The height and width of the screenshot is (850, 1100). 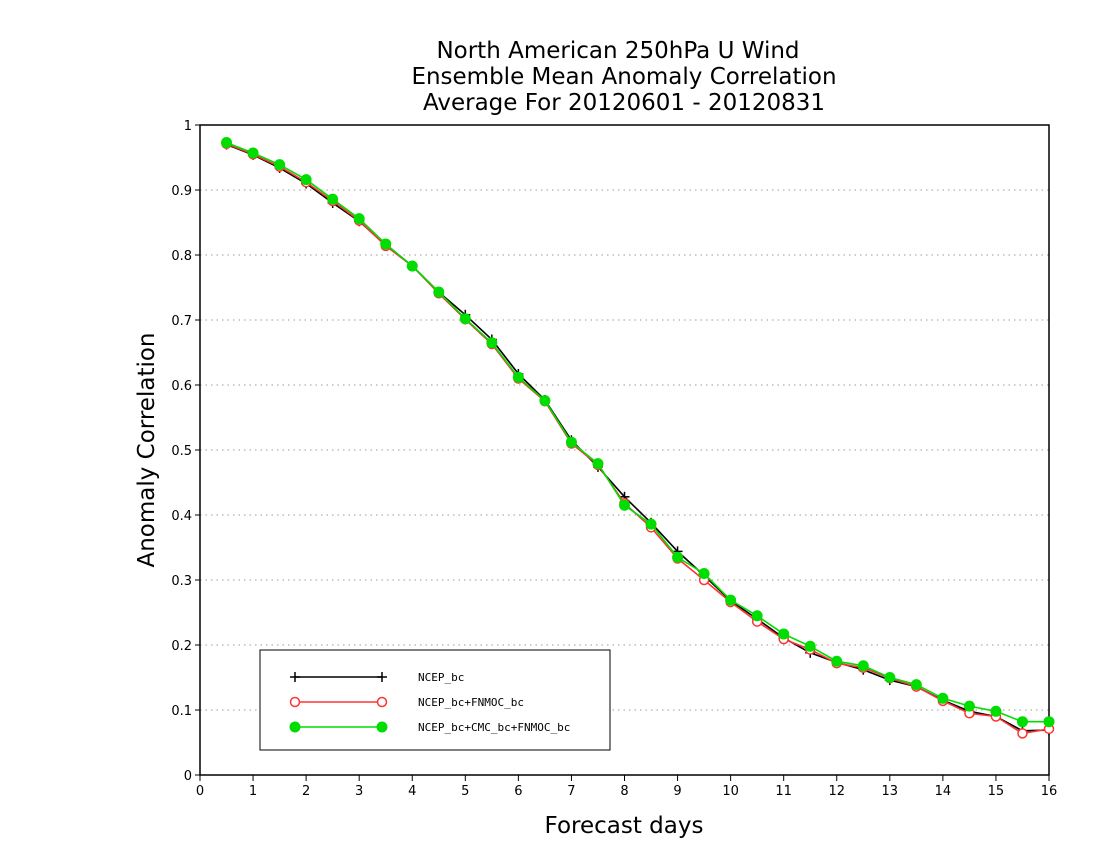 I want to click on x-tick-label: 6, so click(x=518, y=791).